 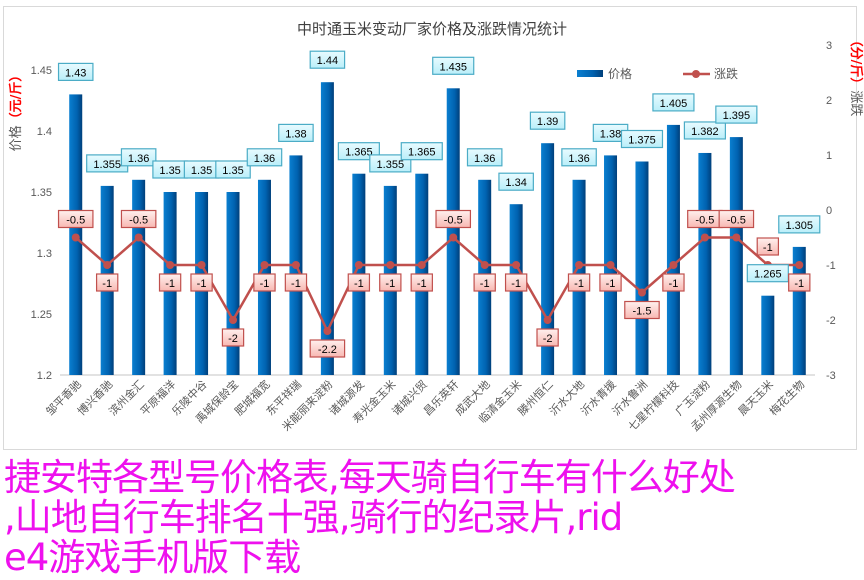 What do you see at coordinates (696, 74) in the screenshot?
I see `legend-marker-change` at bounding box center [696, 74].